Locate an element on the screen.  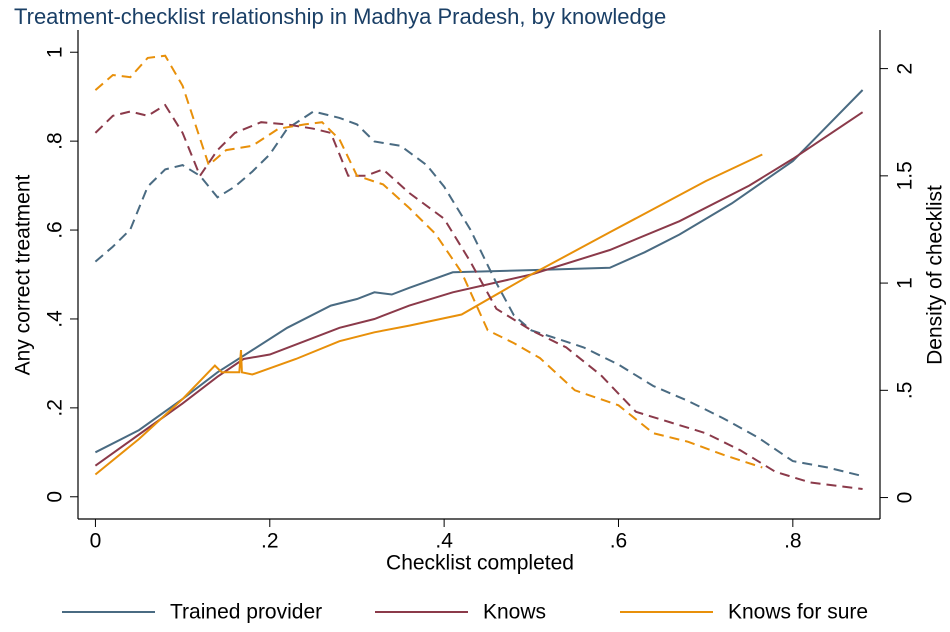
x-tick-label: 0 is located at coordinates (96, 541).